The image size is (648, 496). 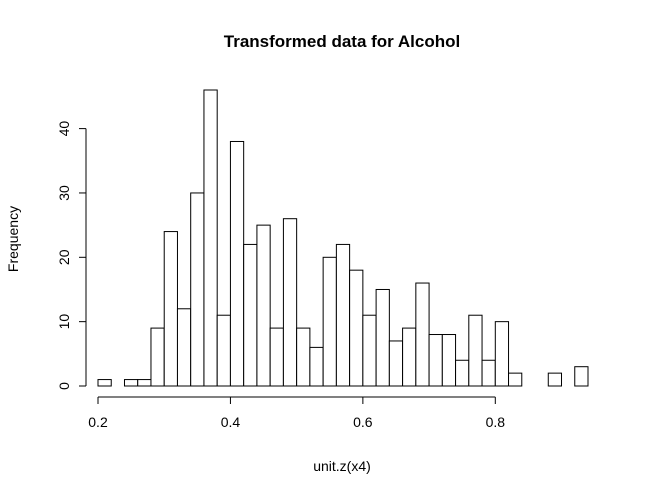 What do you see at coordinates (342, 41) in the screenshot?
I see `chart-title: Transformed data for Alcohol` at bounding box center [342, 41].